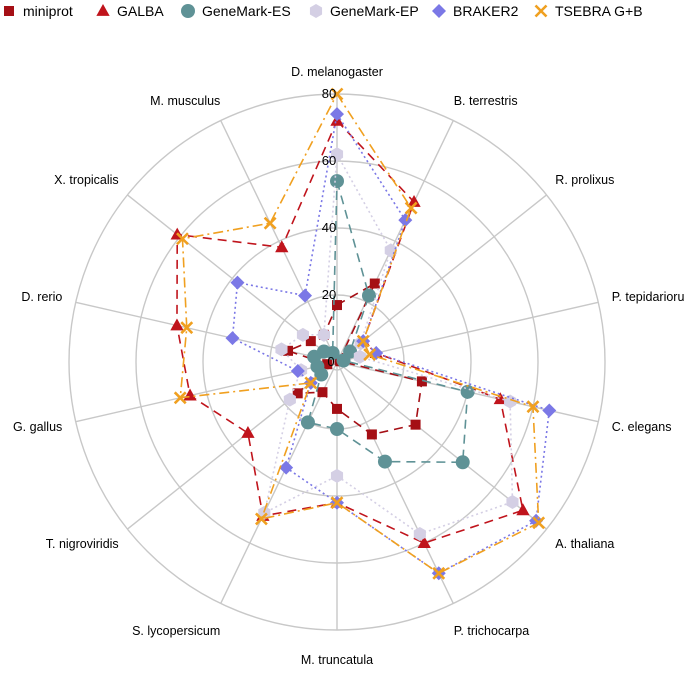 The image size is (685, 679). I want to click on legend-label-braker2: BRAKER2, so click(486, 11).